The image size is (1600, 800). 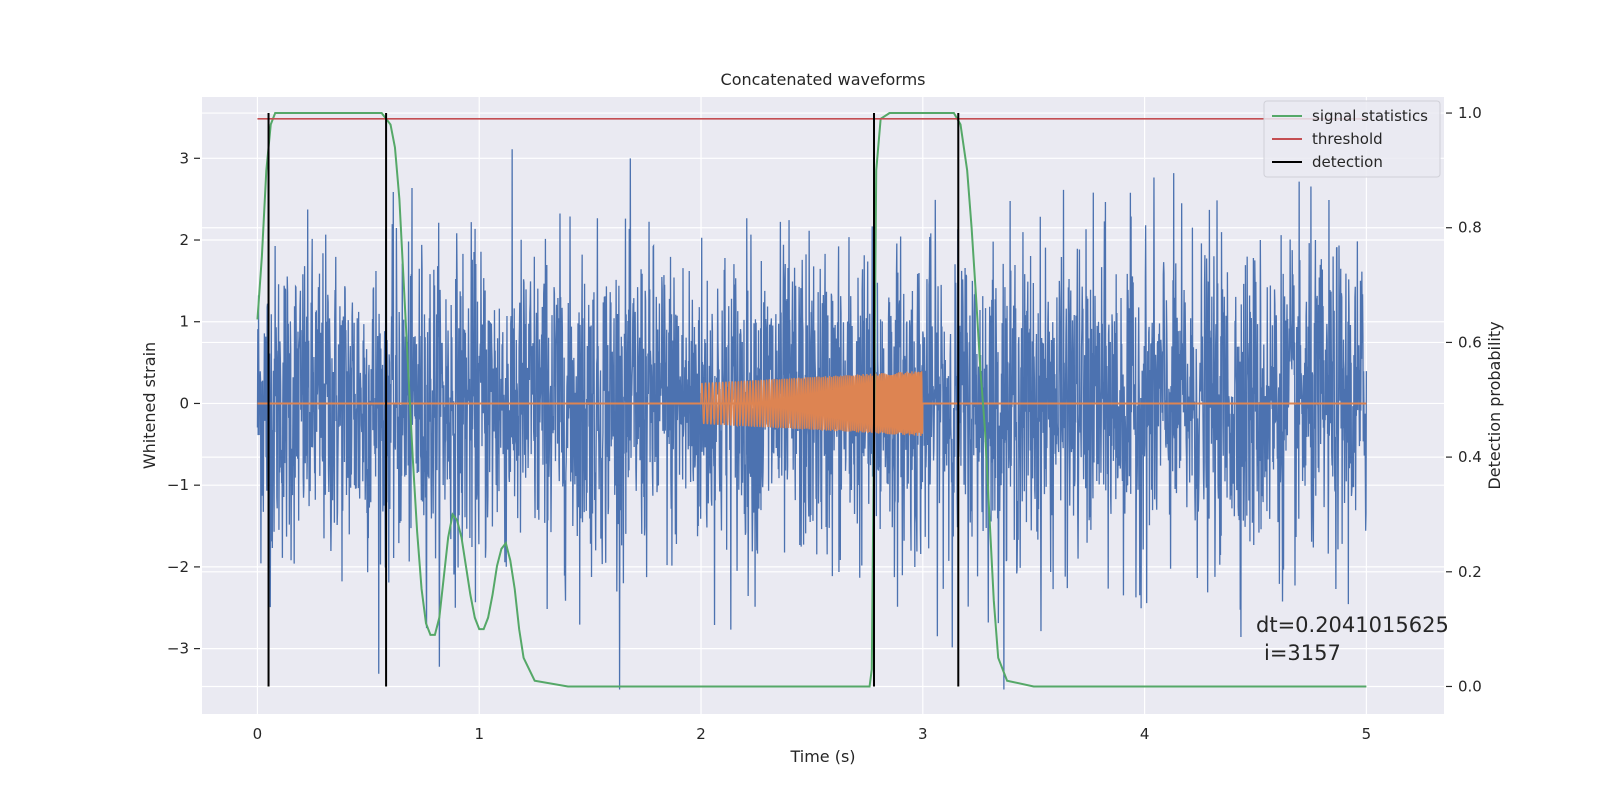 What do you see at coordinates (1145, 734) in the screenshot?
I see `x-tick-label: 4` at bounding box center [1145, 734].